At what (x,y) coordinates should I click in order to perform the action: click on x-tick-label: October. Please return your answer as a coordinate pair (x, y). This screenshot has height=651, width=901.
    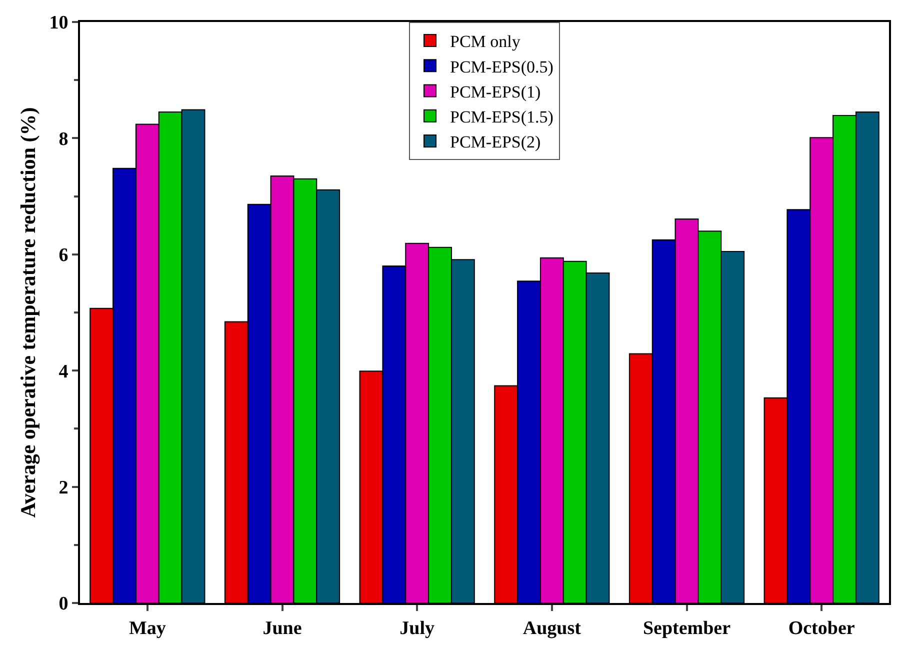
    Looking at the image, I should click on (822, 628).